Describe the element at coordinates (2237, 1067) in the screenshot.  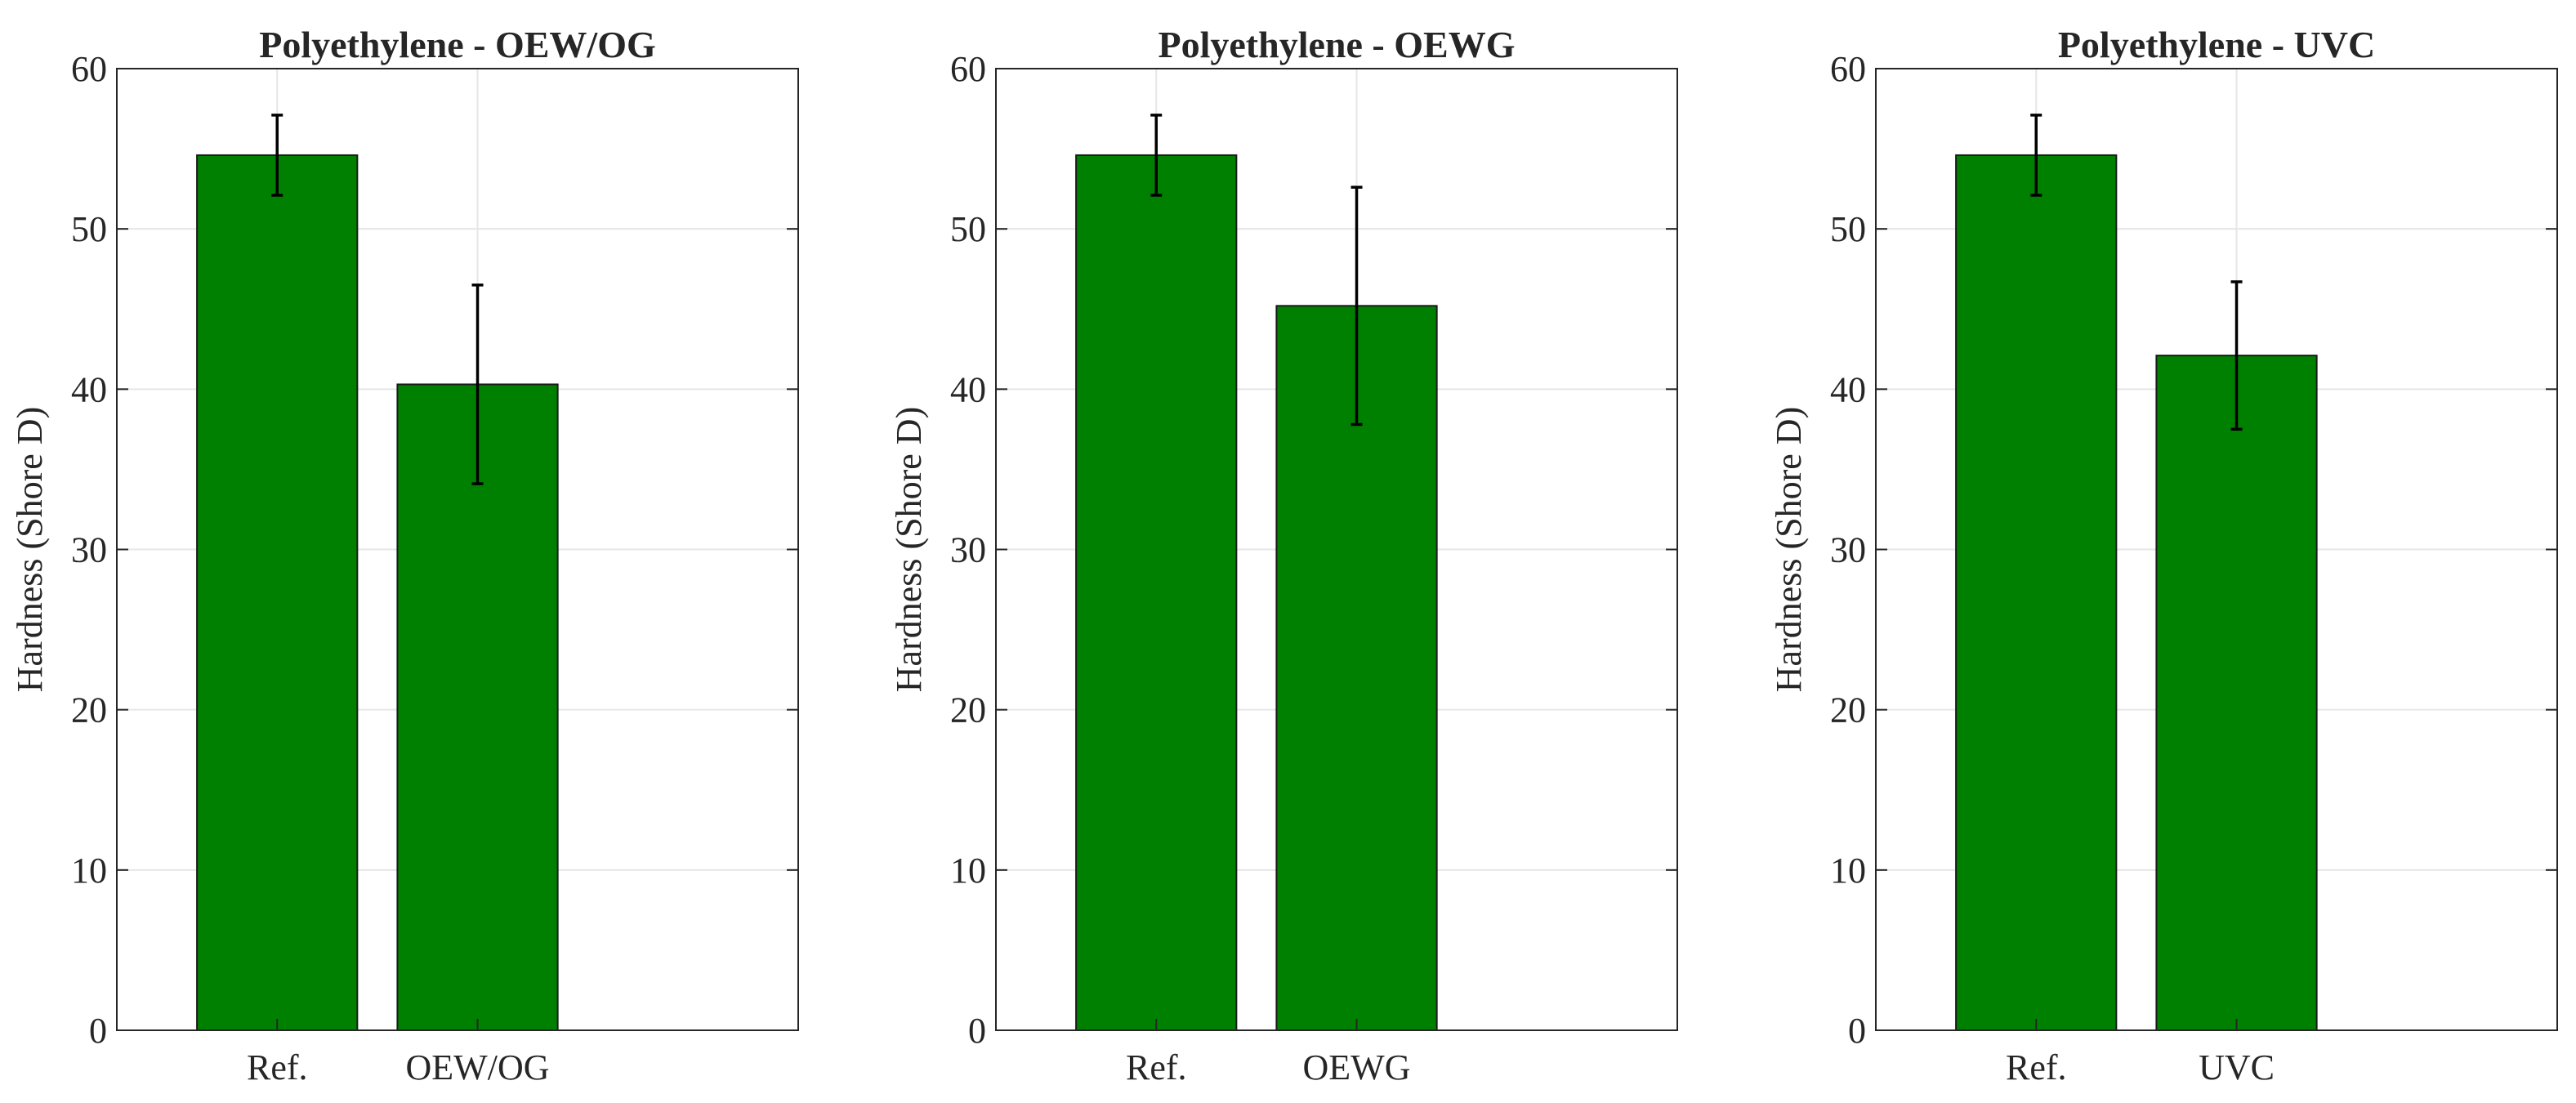
I see `x-tick-label: UVC` at that location.